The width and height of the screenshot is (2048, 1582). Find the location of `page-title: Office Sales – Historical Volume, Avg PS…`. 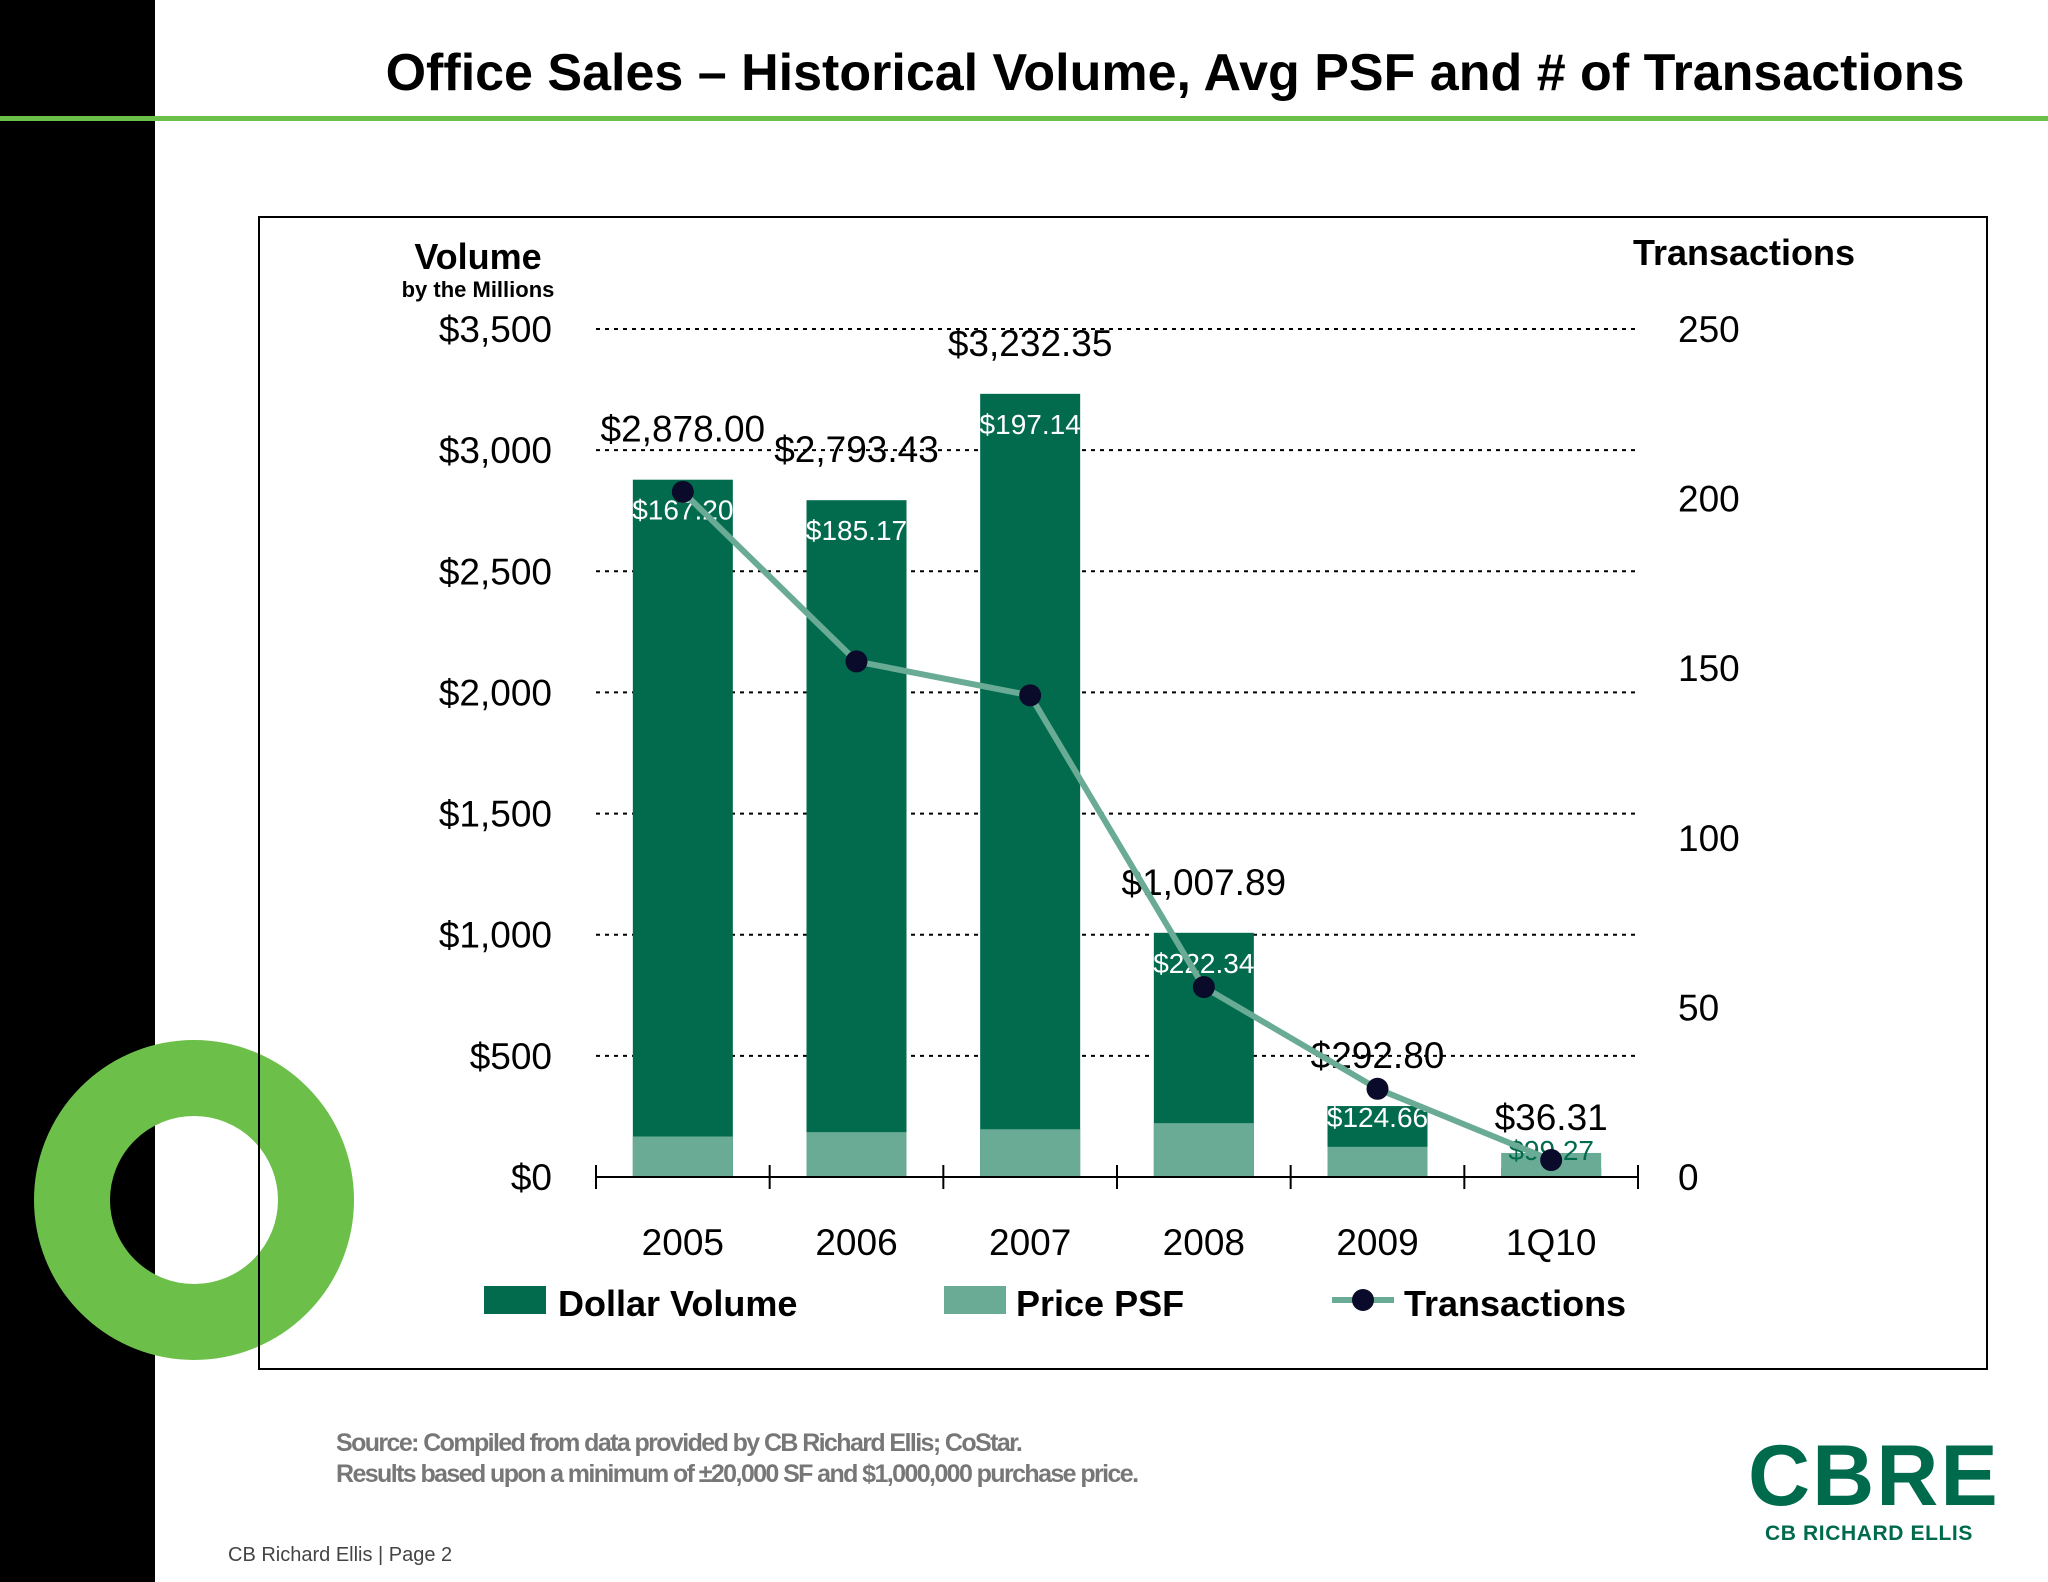

page-title: Office Sales – Historical Volume, Avg PS… is located at coordinates (1175, 73).